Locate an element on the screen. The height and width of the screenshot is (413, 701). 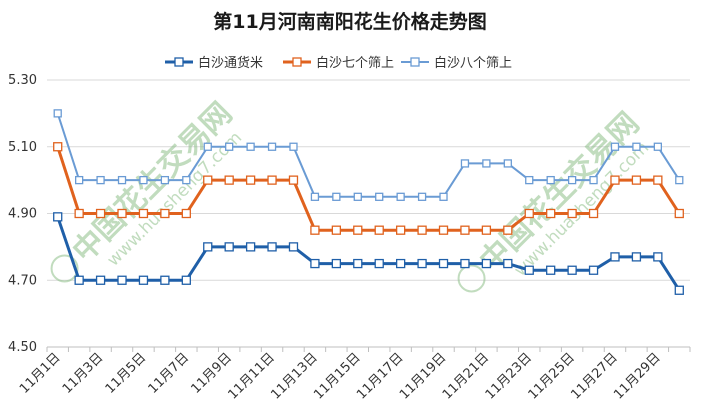
legend: 白沙通货米 白沙七个筛上 白沙八个筛上 is located at coordinates (338, 63).